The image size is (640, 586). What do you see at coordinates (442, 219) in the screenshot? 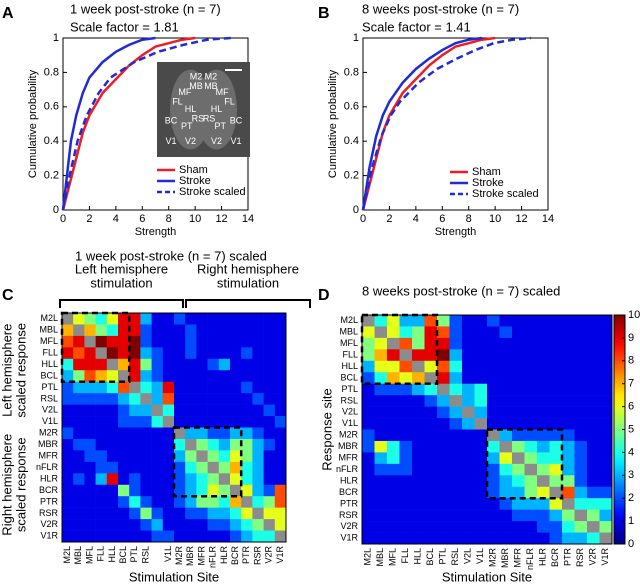
I see `x-tick-label: 6` at bounding box center [442, 219].